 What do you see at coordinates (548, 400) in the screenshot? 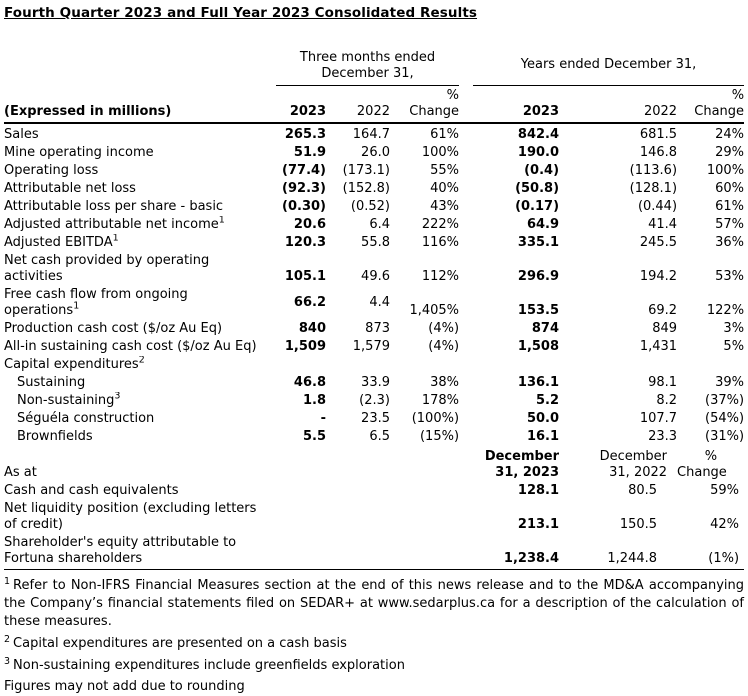
I see `cell-non-sustaining-fy_2023: 5.2` at bounding box center [548, 400].